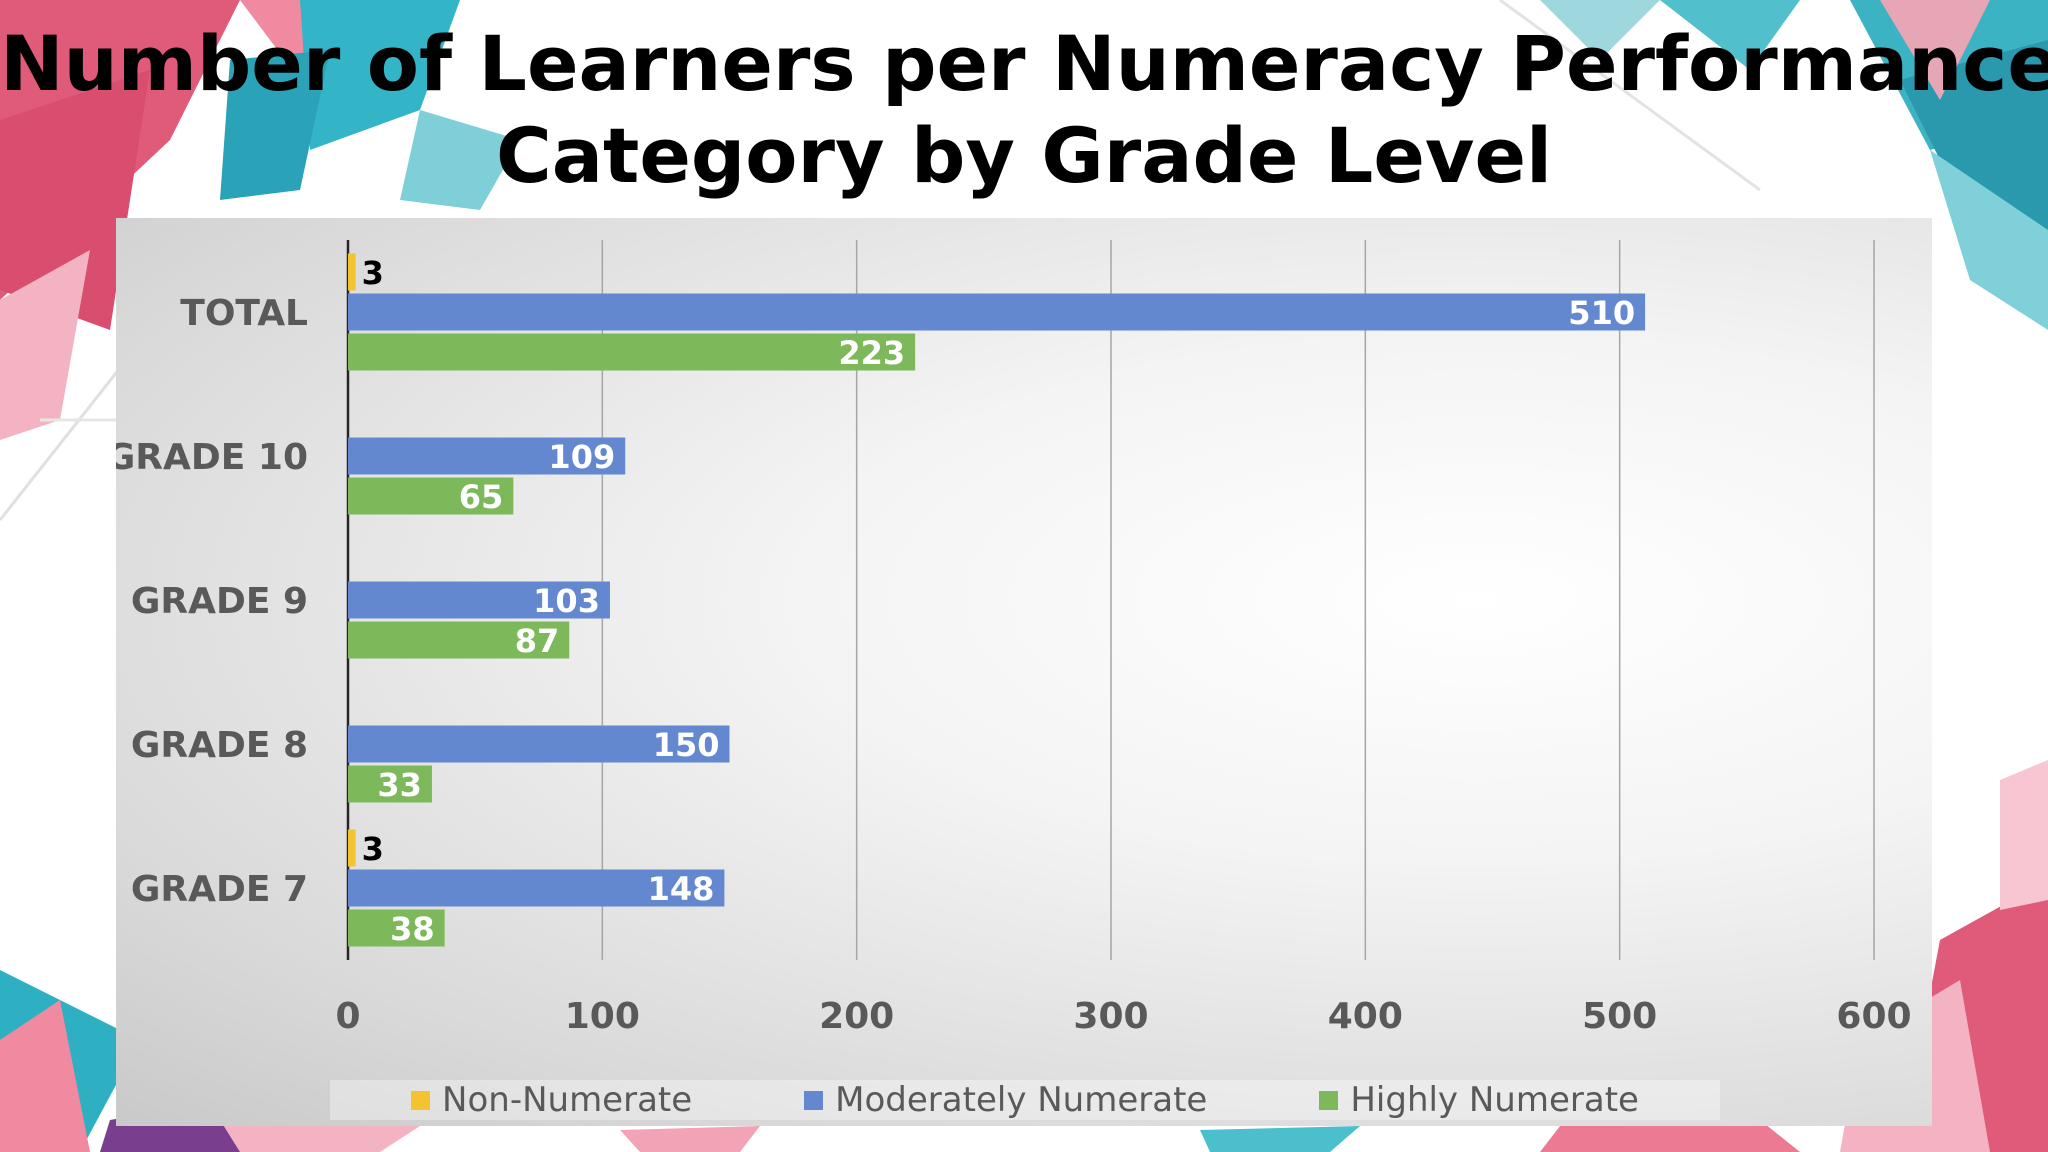 The height and width of the screenshot is (1152, 2048). Describe the element at coordinates (537, 641) in the screenshot. I see `data-label-highly-numerate-grade-9: 87` at that location.